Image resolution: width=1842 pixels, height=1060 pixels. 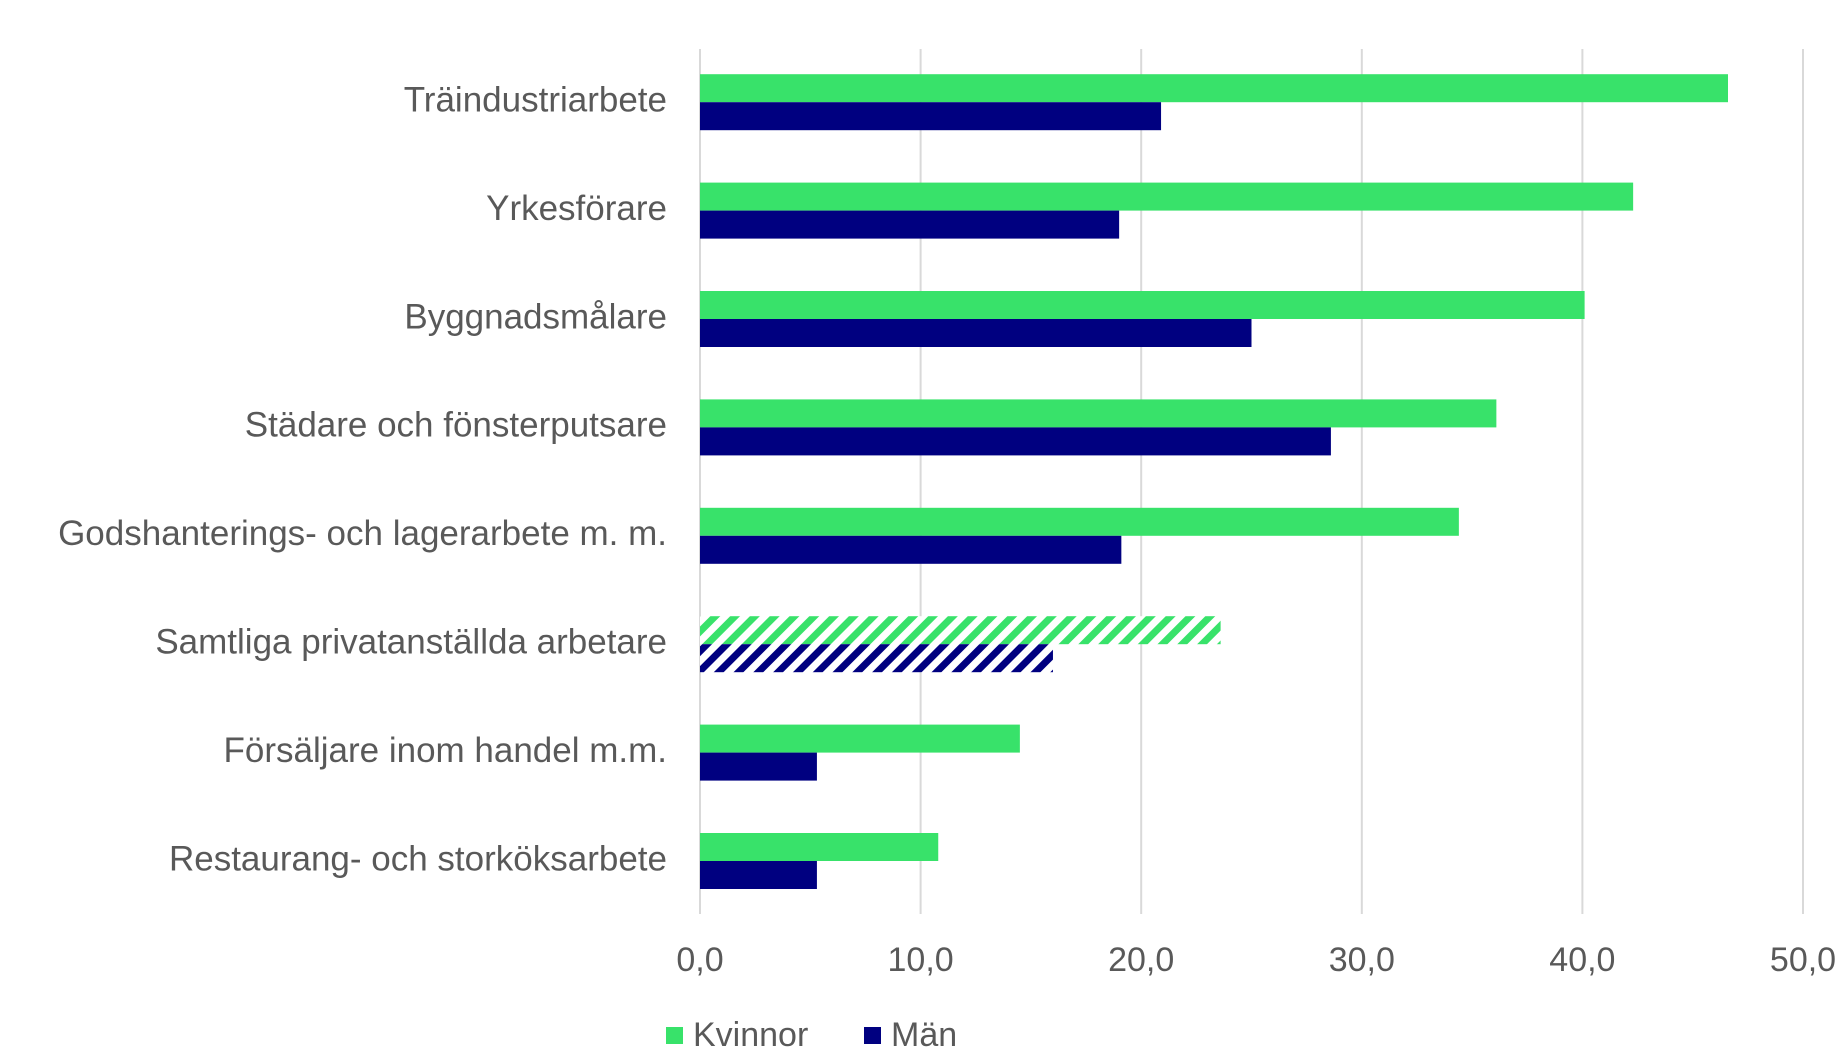 I want to click on x-tick-label: 0,0, so click(x=699, y=960).